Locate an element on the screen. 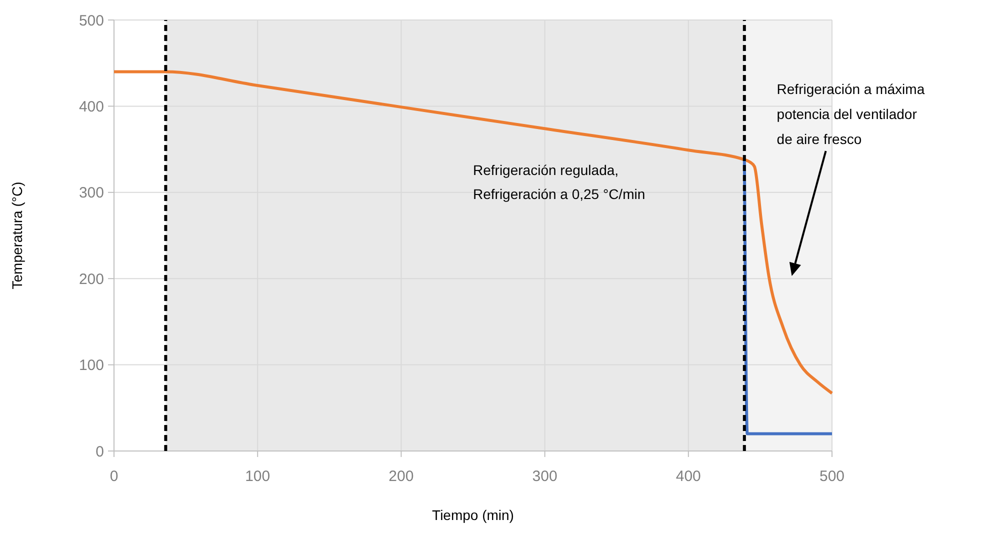 Image resolution: width=989 pixels, height=540 pixels. annotation: Refrigeración regulada, Refrigeración a 0,25 °C/min is located at coordinates (559, 182).